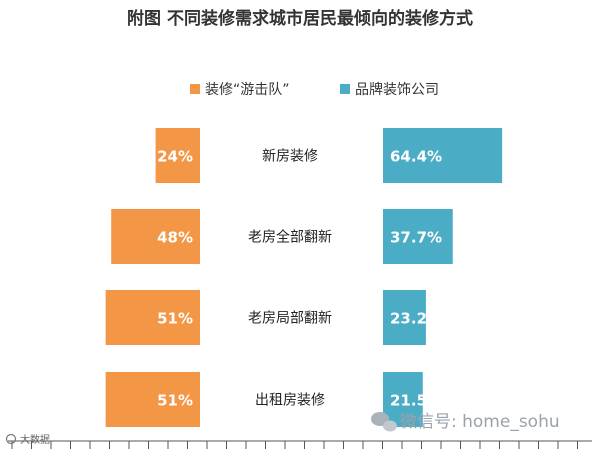 This screenshot has height=455, width=600. Describe the element at coordinates (384, 422) in the screenshot. I see `wechat-icon` at that location.